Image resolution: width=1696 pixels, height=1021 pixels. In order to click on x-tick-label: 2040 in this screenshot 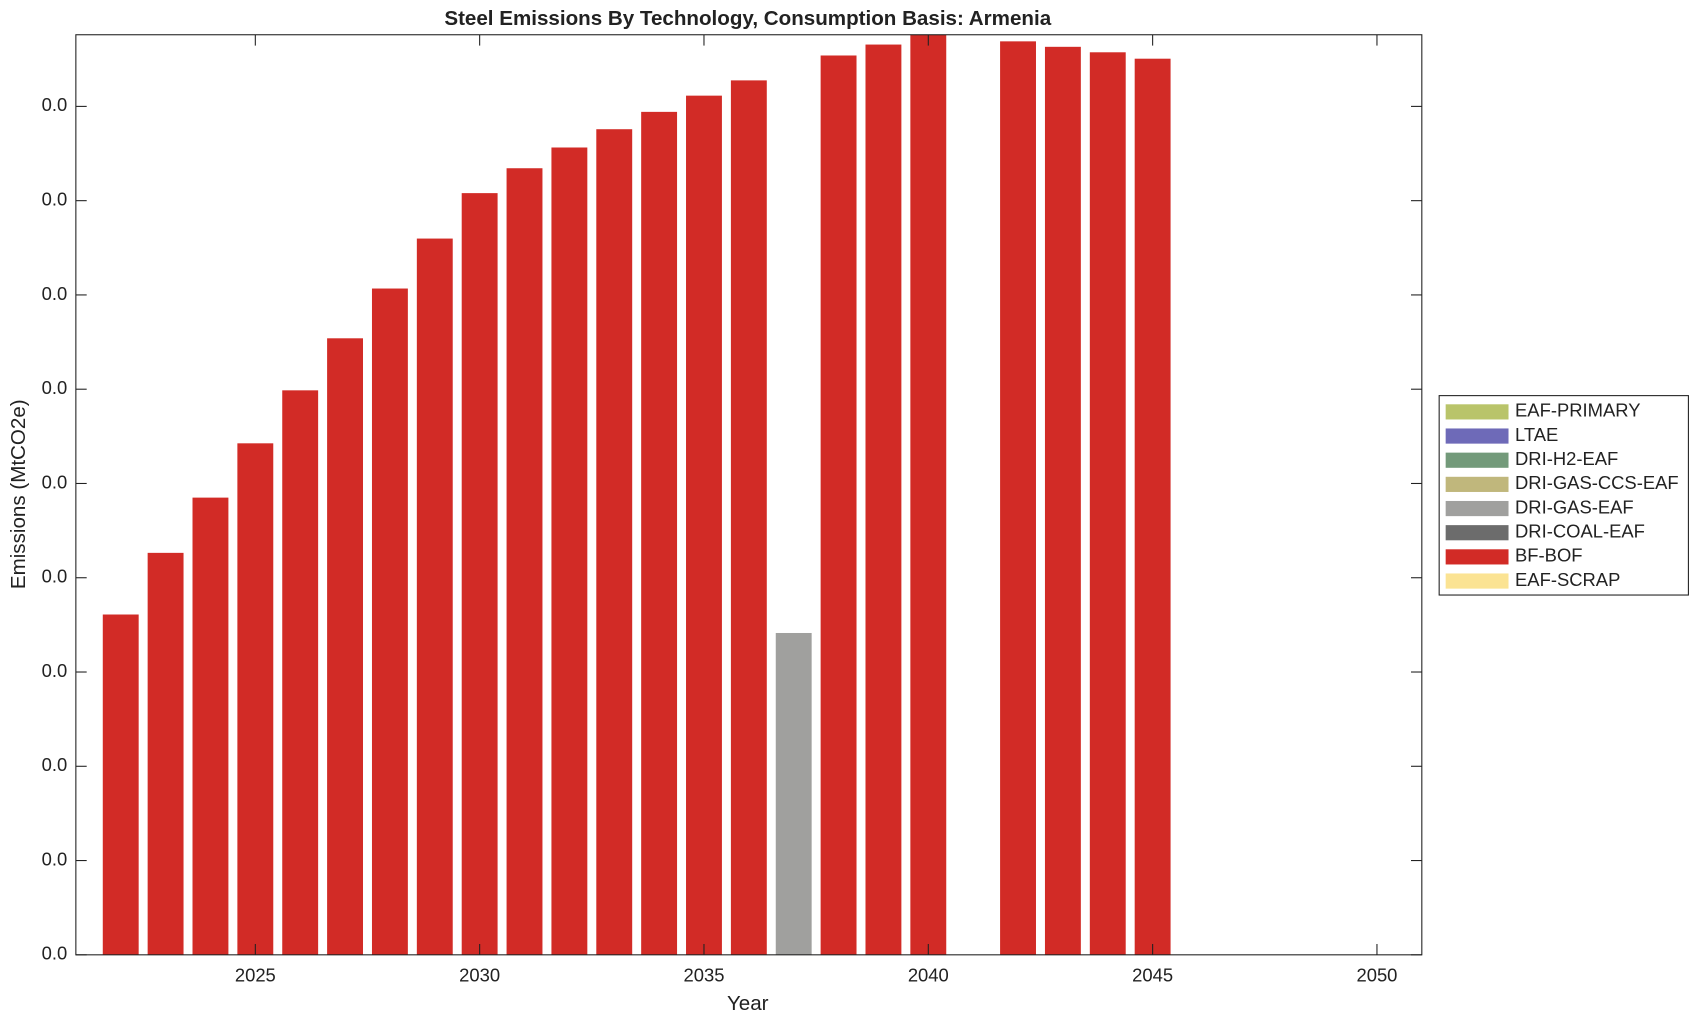, I will do `click(928, 974)`.